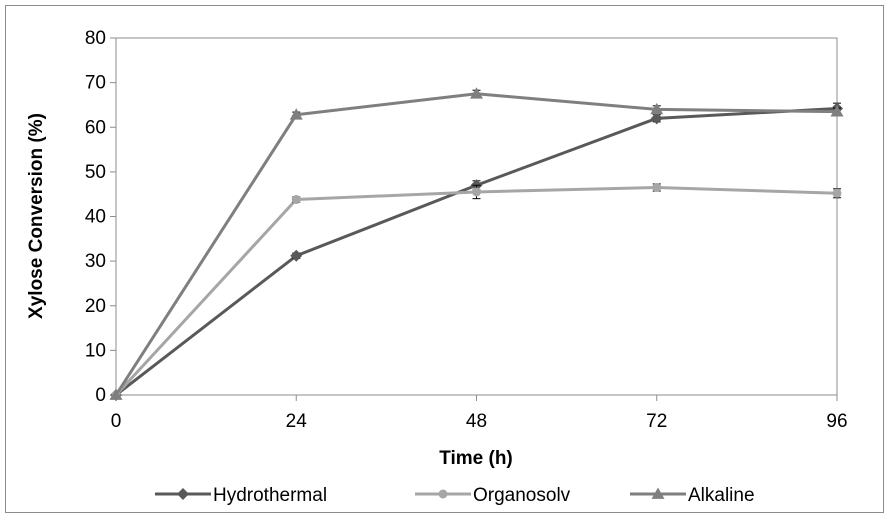  What do you see at coordinates (36, 216) in the screenshot?
I see `y-axis-title: Xylose Conversion (%)` at bounding box center [36, 216].